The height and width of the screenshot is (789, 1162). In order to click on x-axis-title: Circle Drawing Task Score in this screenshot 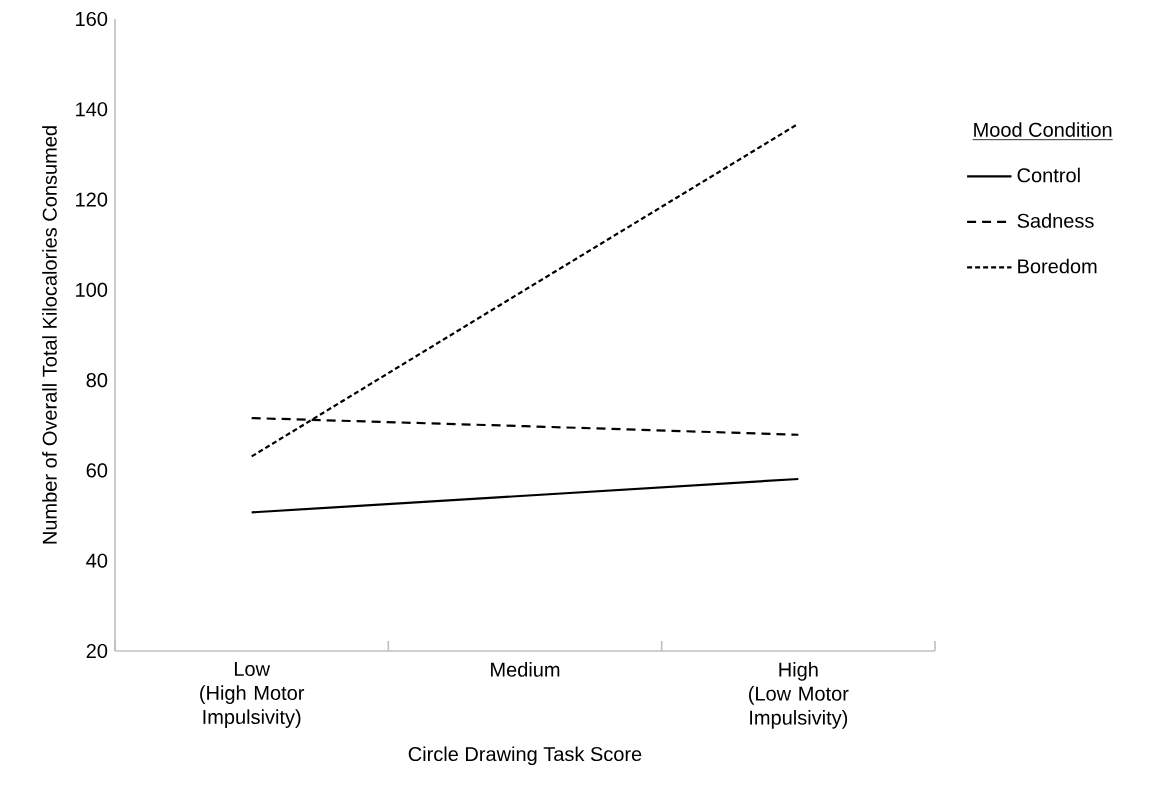, I will do `click(525, 756)`.